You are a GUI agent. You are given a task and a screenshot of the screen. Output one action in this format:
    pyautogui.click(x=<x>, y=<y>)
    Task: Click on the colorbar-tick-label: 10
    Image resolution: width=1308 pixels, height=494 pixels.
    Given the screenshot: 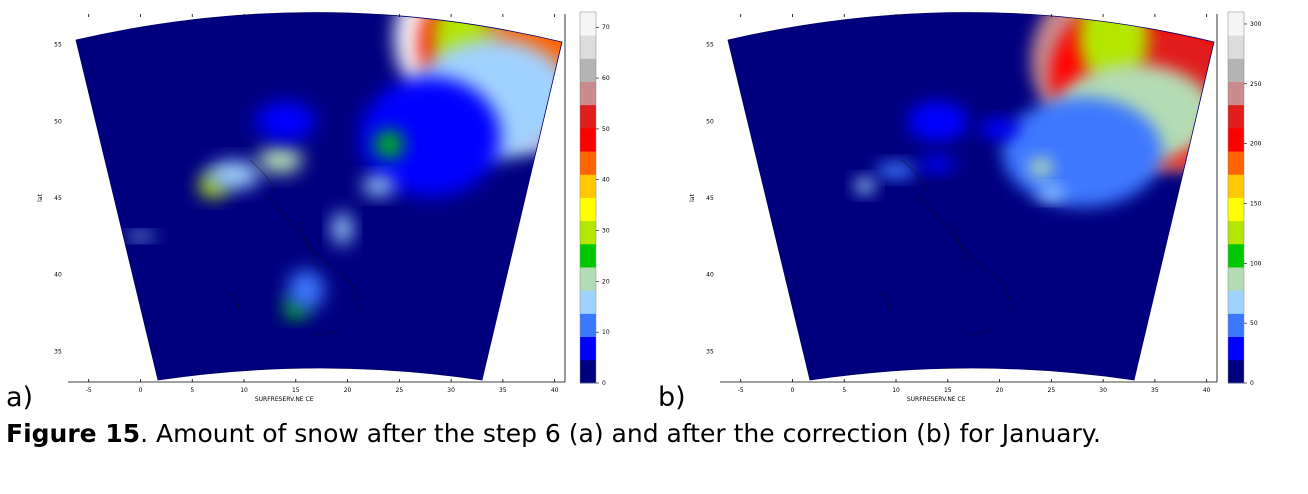 What is the action you would take?
    pyautogui.click(x=606, y=332)
    